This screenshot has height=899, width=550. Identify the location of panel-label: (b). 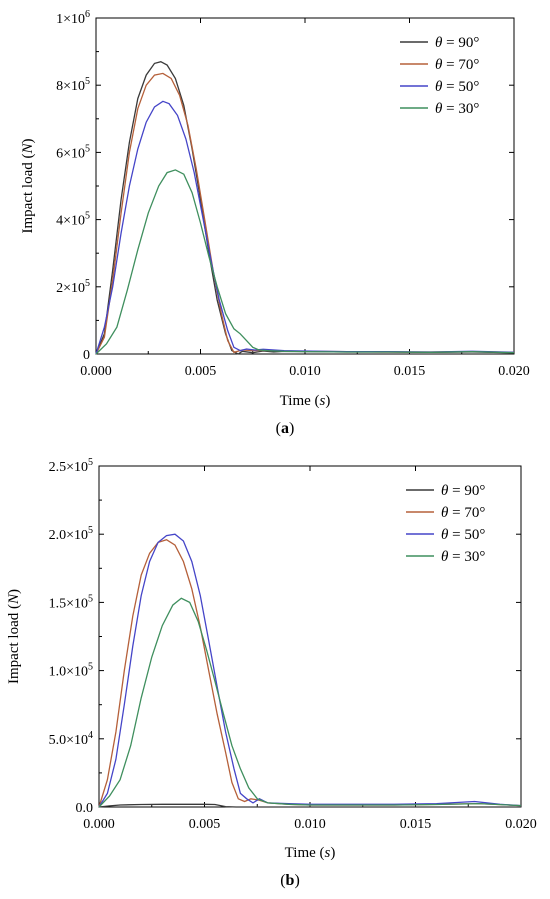
(290, 880).